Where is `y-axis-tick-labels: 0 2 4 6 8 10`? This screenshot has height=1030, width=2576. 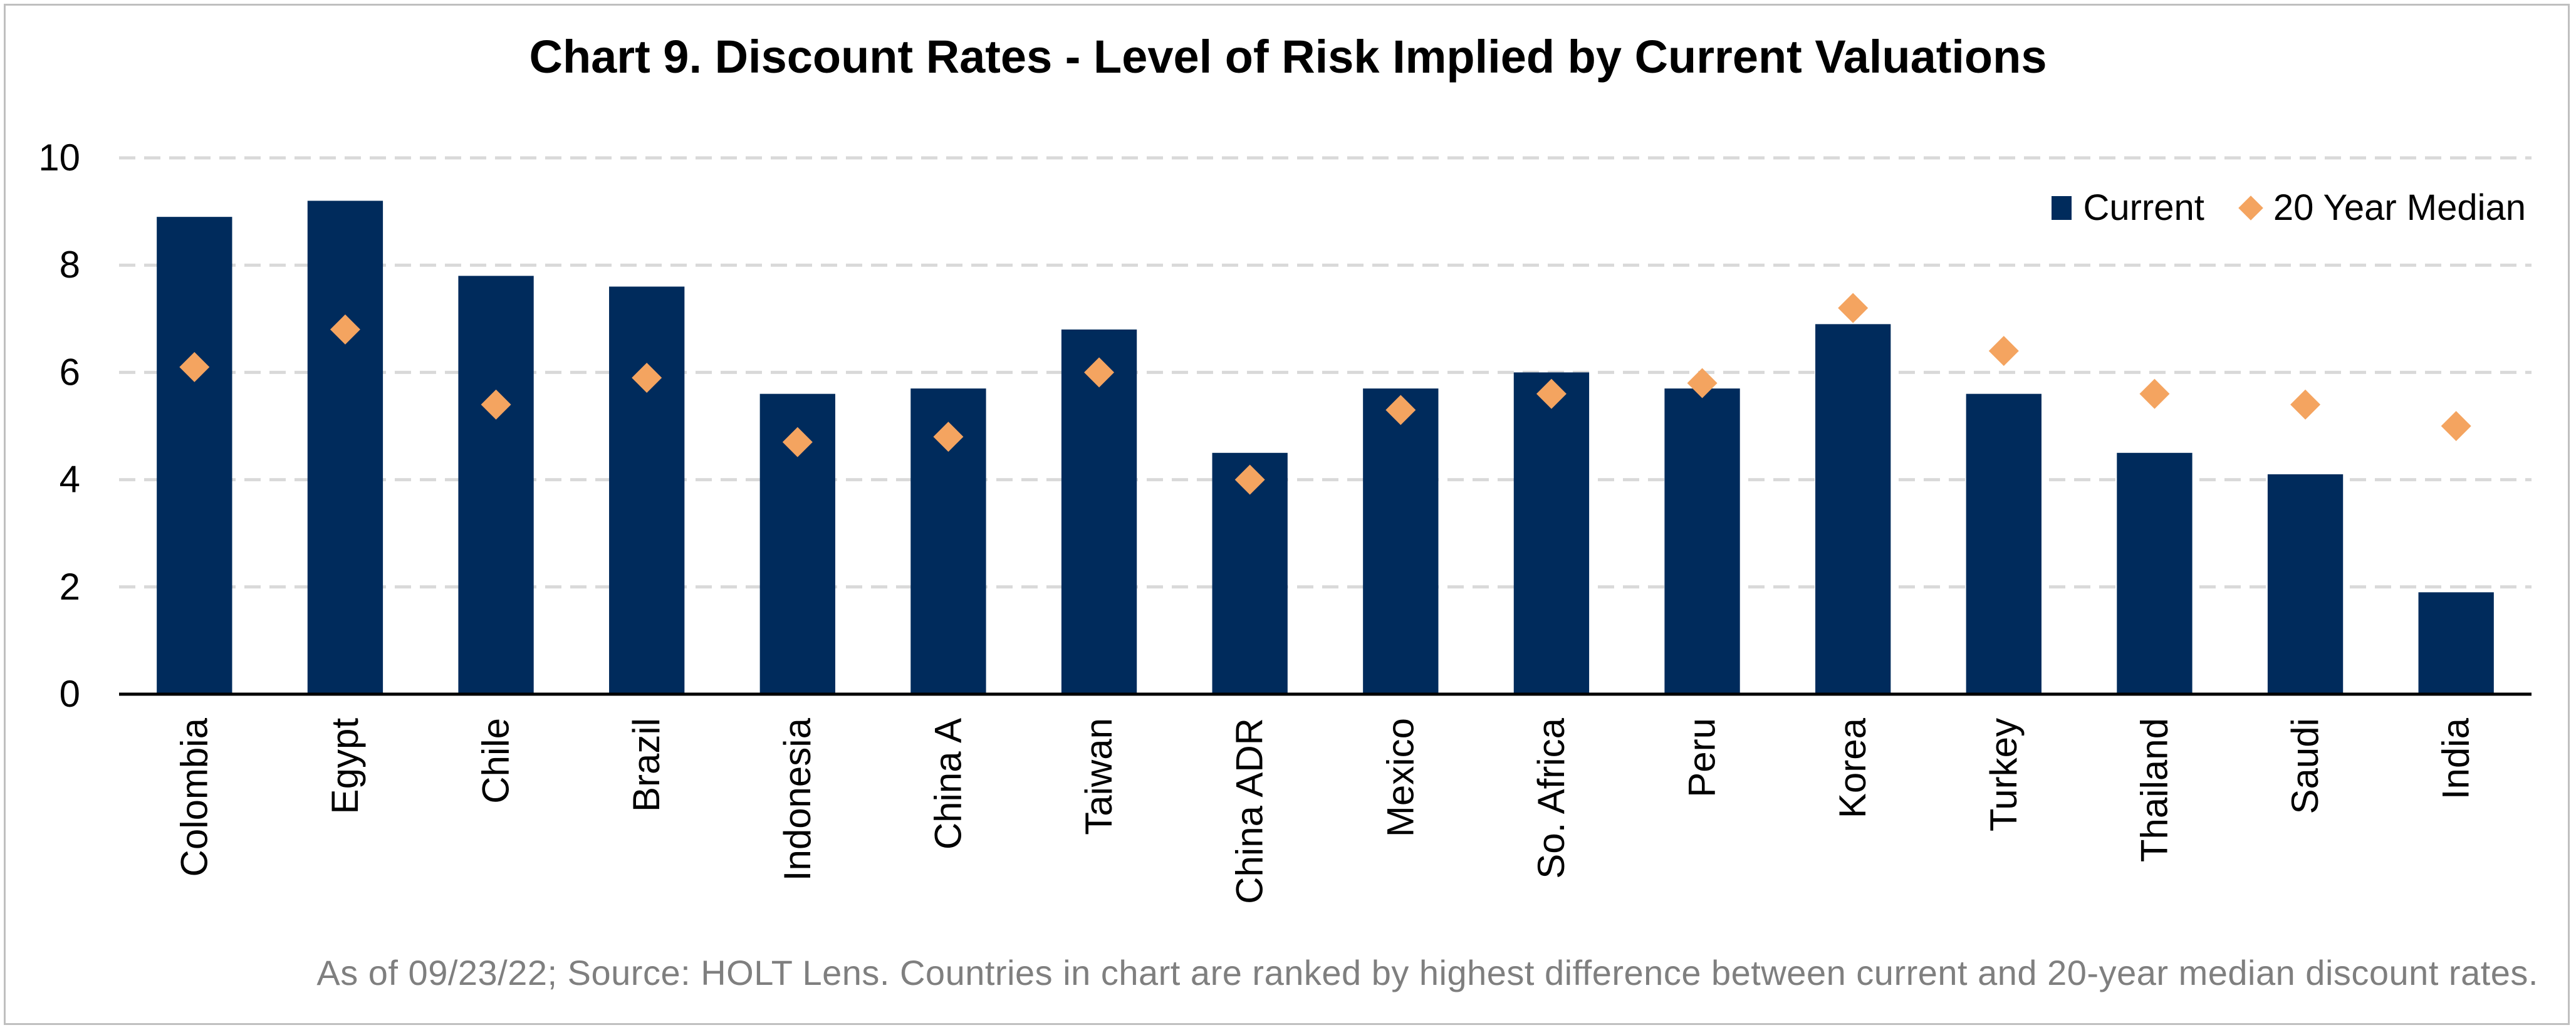
y-axis-tick-labels: 0 2 4 6 8 10 is located at coordinates (59, 426).